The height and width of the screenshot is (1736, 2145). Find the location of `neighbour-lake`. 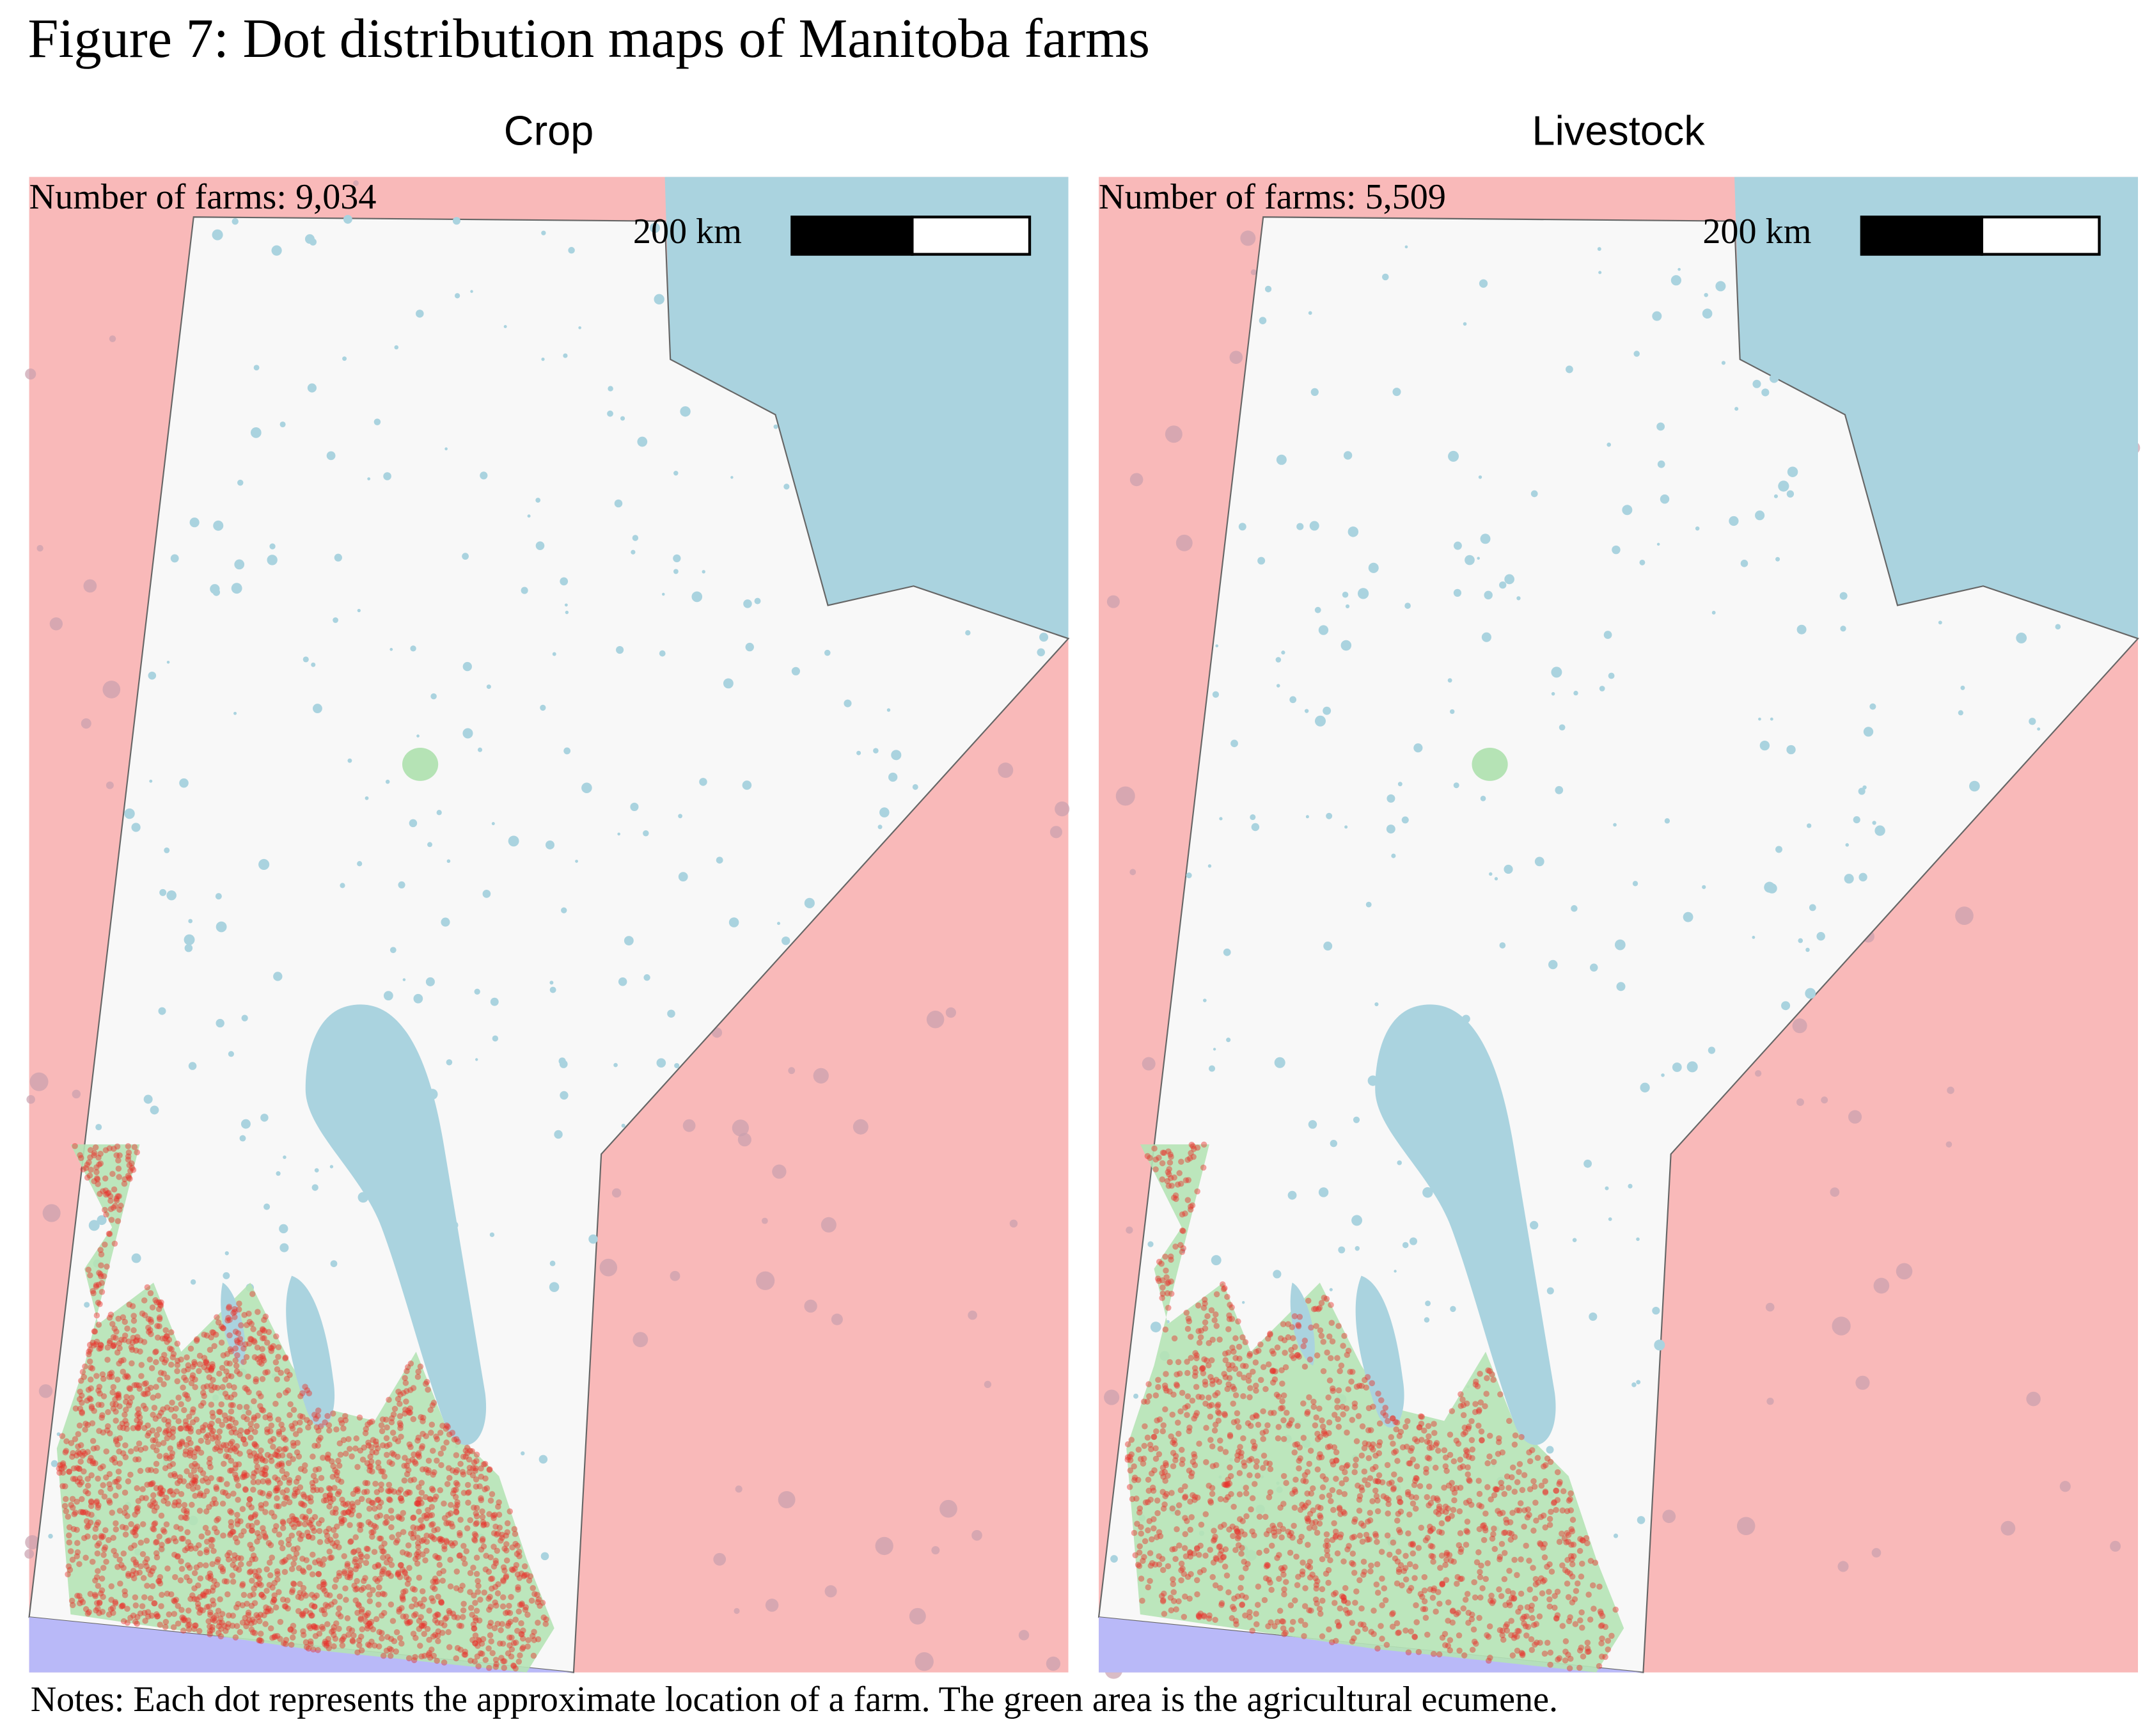

neighbour-lake is located at coordinates (1133, 872).